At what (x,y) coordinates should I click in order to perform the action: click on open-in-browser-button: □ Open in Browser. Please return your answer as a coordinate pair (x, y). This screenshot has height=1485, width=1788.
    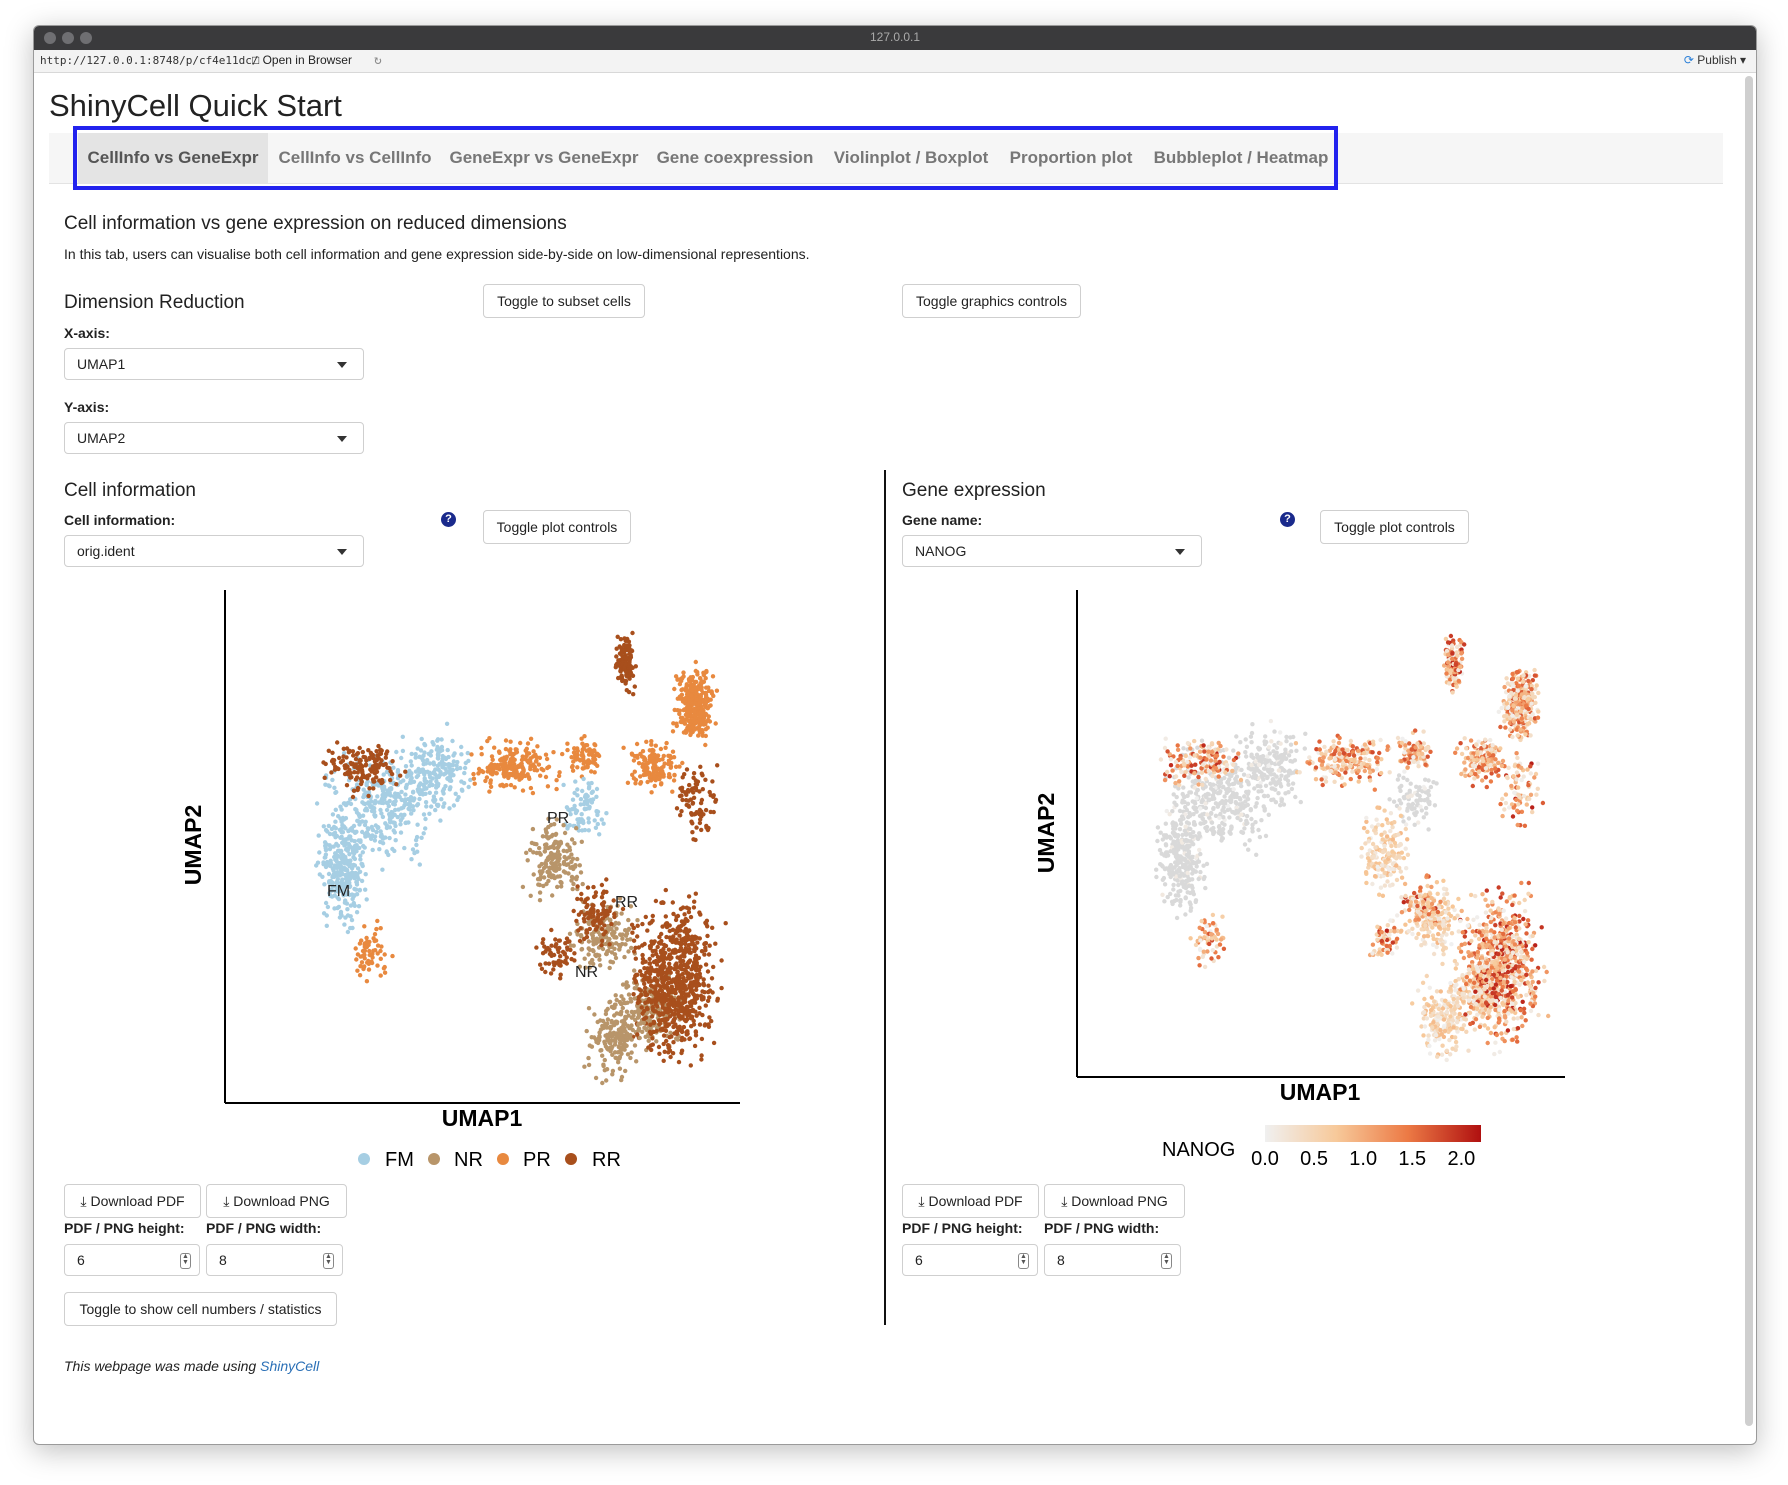
    Looking at the image, I should click on (302, 60).